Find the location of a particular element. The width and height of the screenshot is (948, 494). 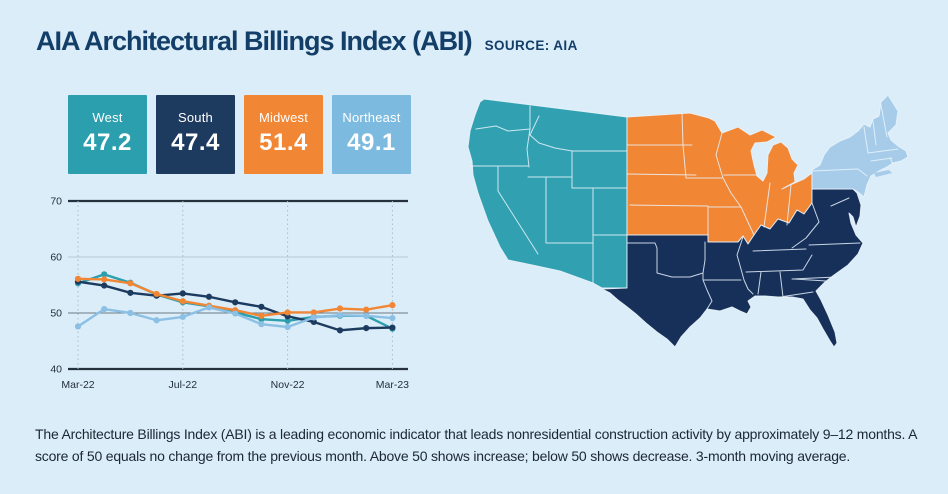

card-value: 47.2 is located at coordinates (107, 142).